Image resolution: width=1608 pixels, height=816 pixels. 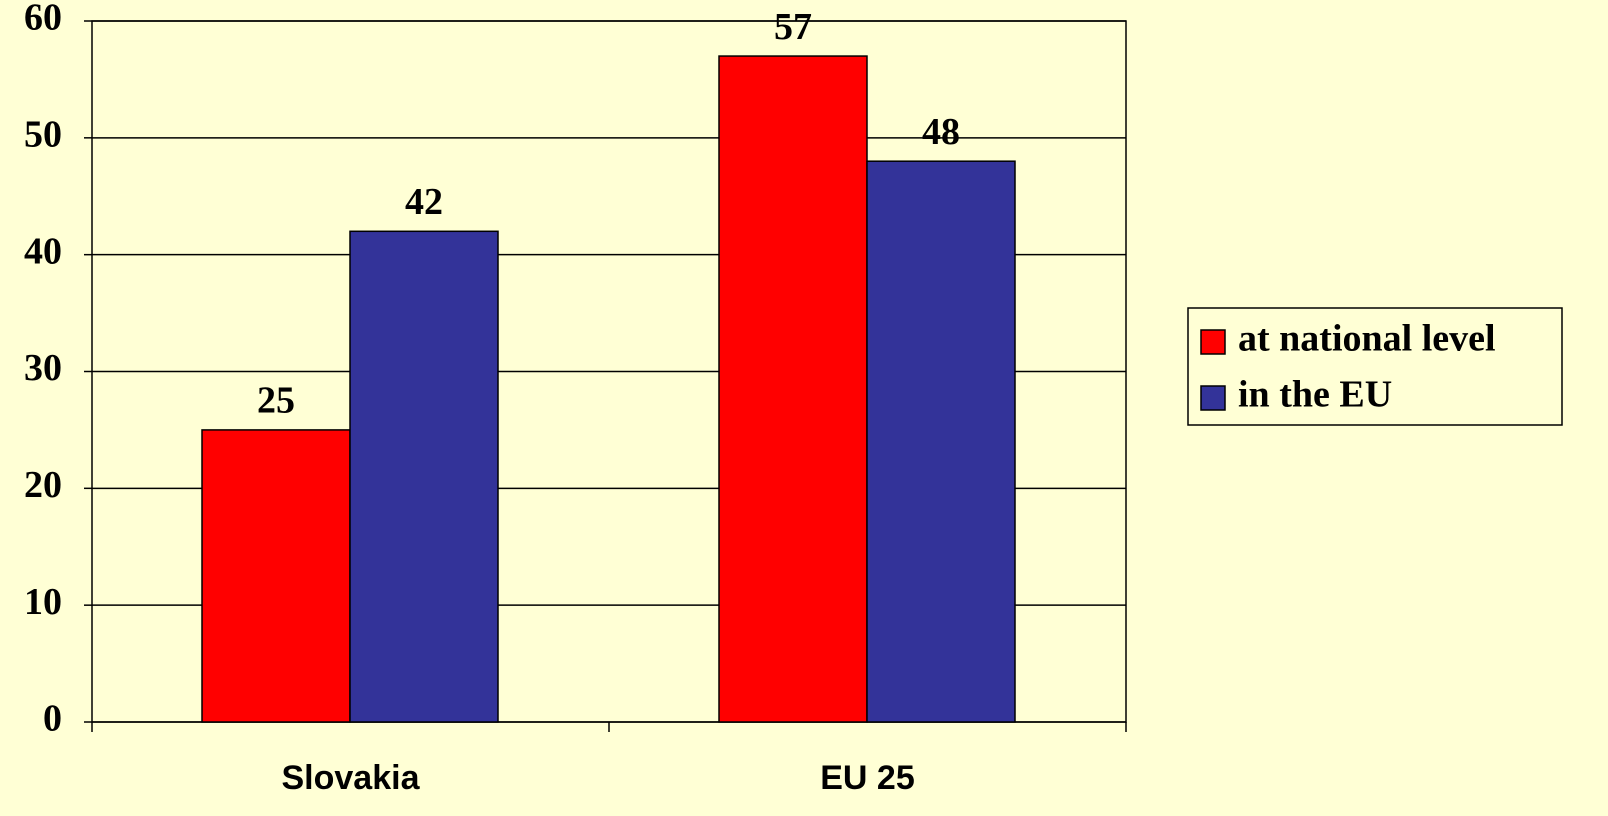 I want to click on data-label: 57, so click(x=793, y=27).